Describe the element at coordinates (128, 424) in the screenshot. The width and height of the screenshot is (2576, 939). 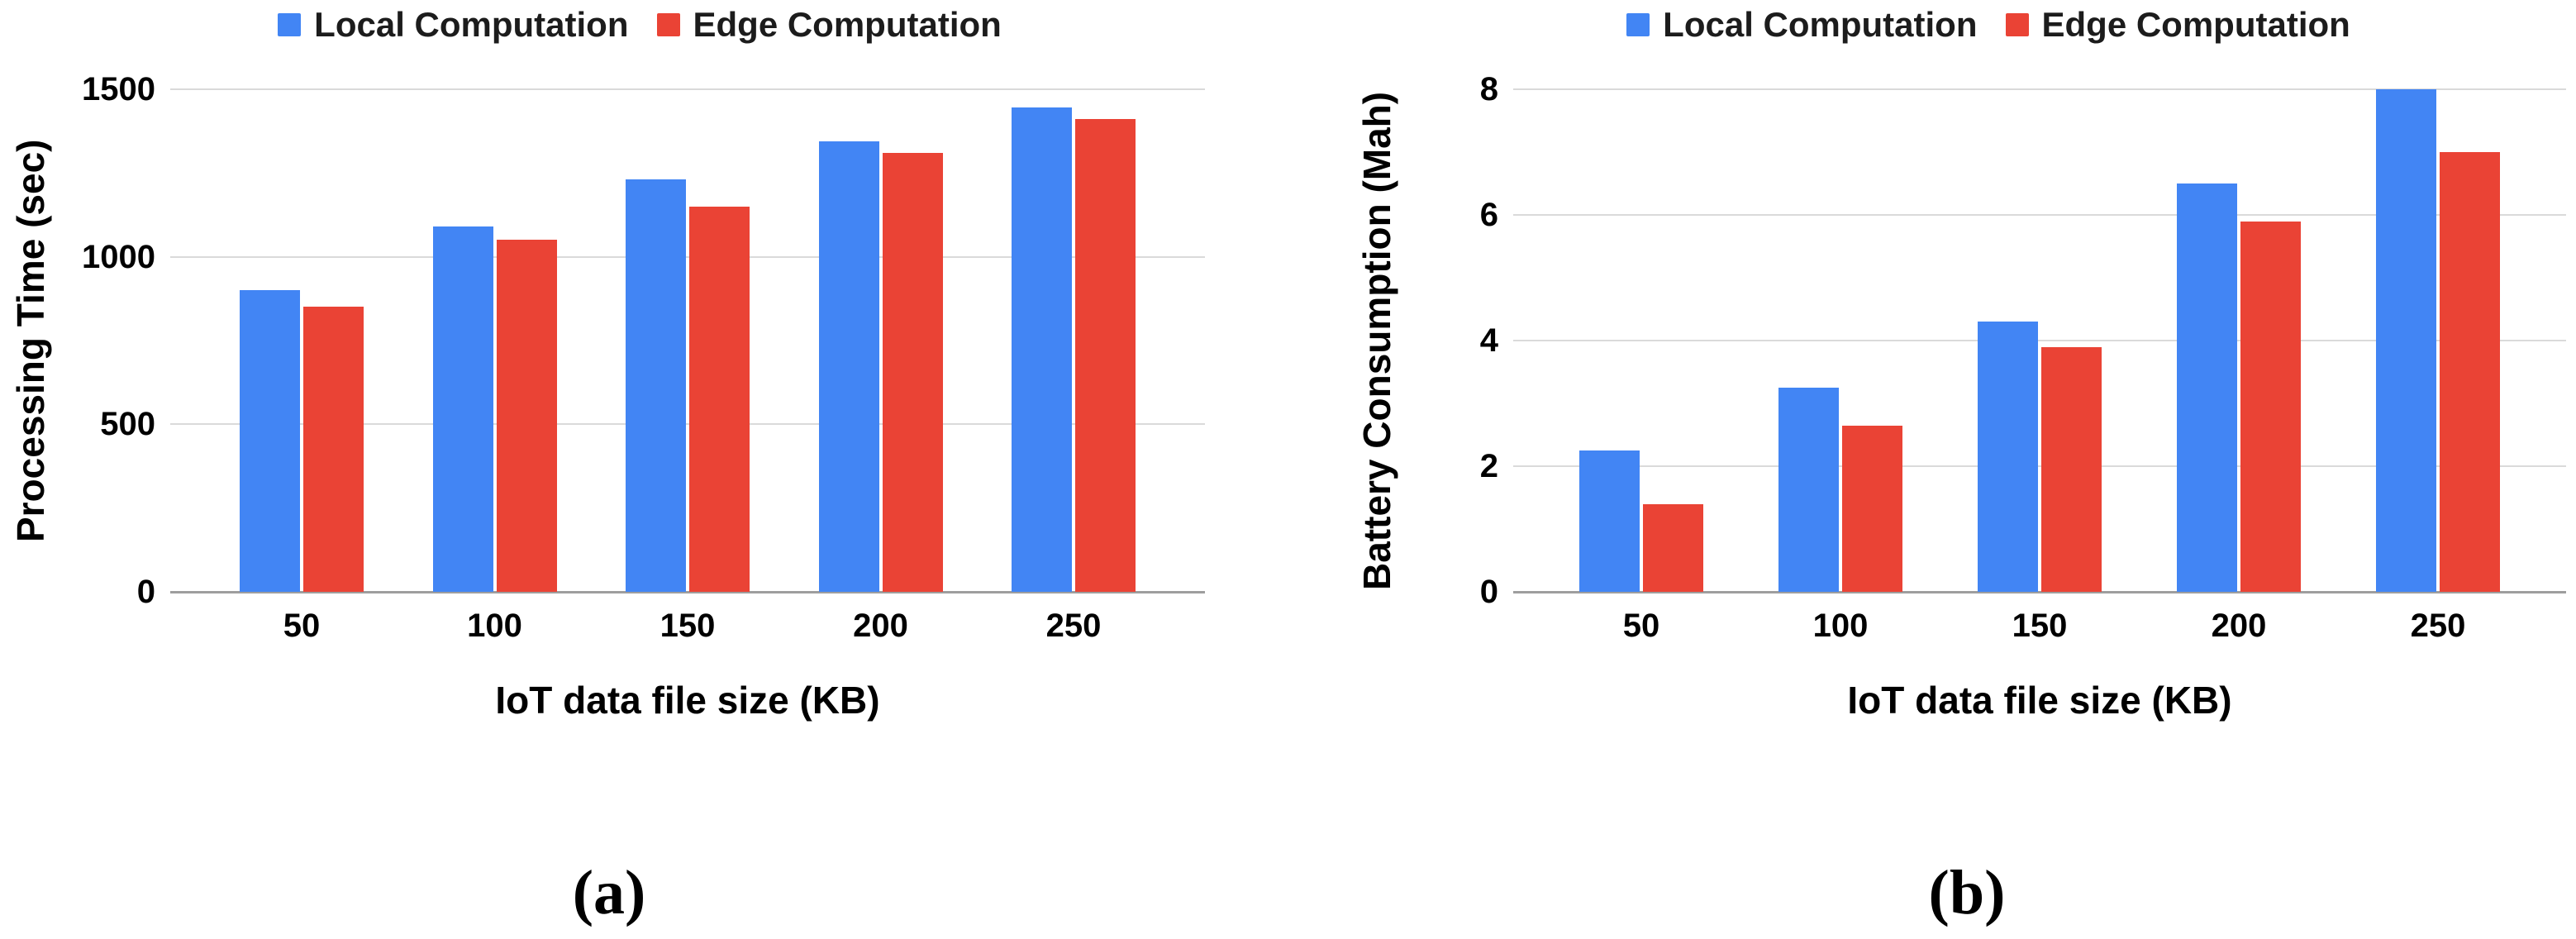
I see `y-tick-label-500: 500` at that location.